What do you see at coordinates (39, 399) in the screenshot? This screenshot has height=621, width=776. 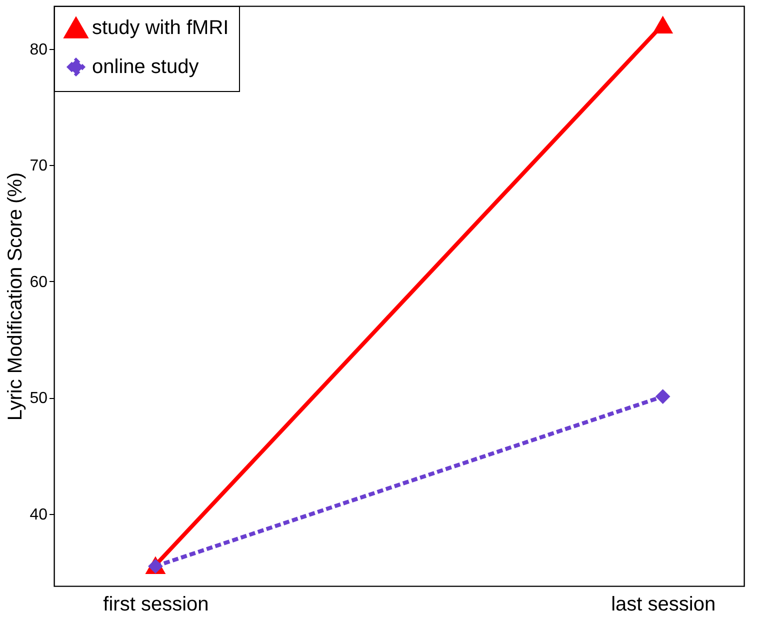 I see `y-tick-label: 50` at bounding box center [39, 399].